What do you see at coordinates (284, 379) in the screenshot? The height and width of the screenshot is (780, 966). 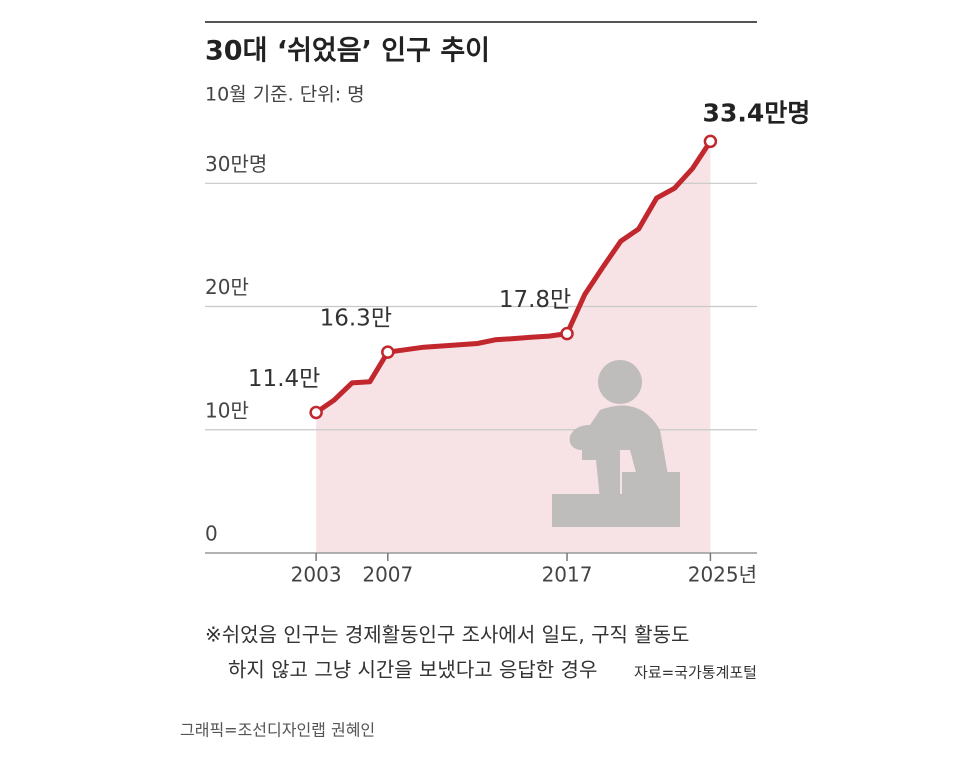 I see `data-label: 11.4만` at bounding box center [284, 379].